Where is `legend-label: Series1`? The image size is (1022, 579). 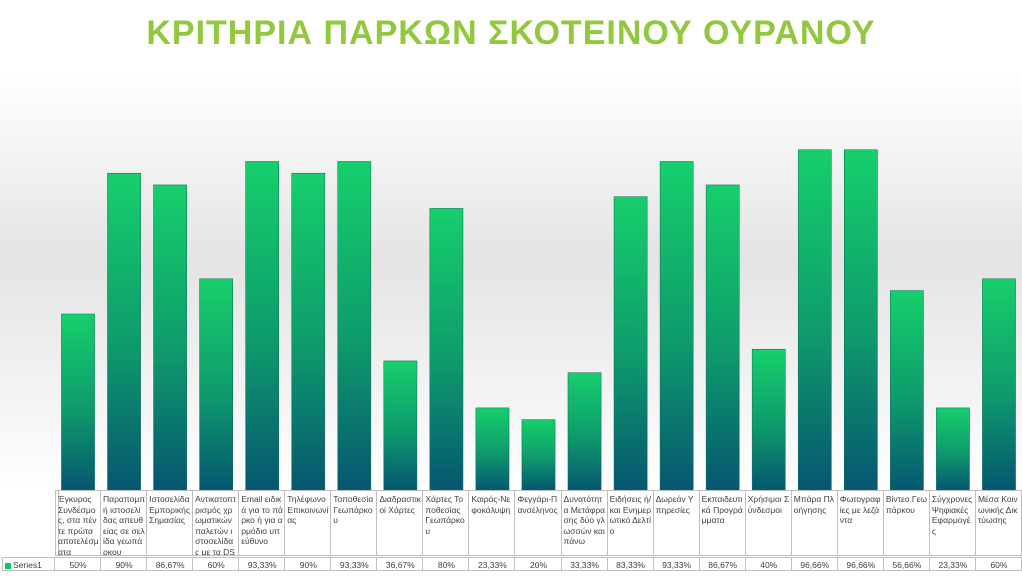 legend-label: Series1 is located at coordinates (27, 565).